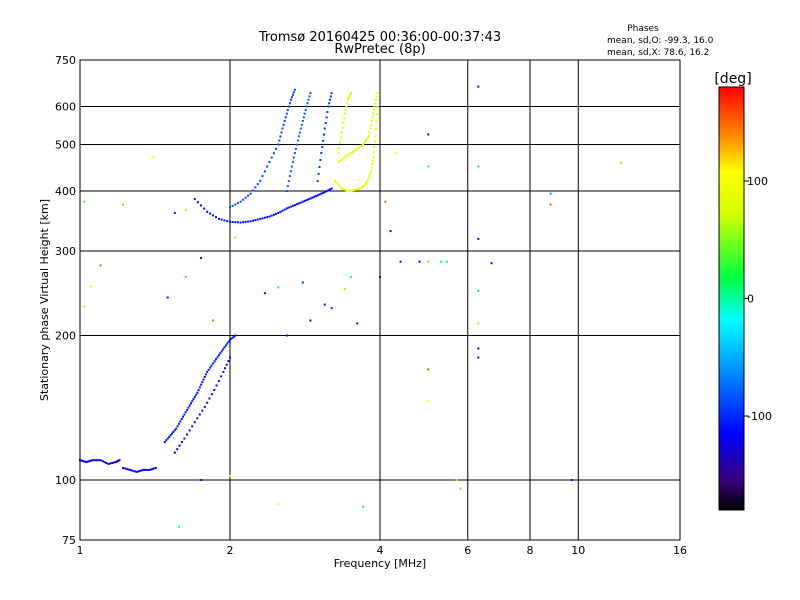 This screenshot has height=600, width=800. What do you see at coordinates (660, 41) in the screenshot?
I see `phases-mean-o: mean, sd,O: -99.3, 16.0` at bounding box center [660, 41].